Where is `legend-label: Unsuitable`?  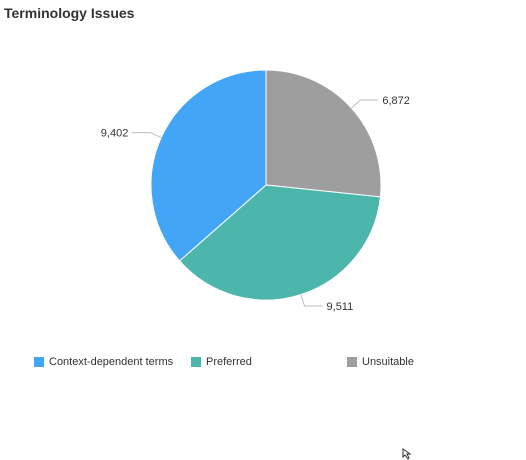
legend-label: Unsuitable is located at coordinates (388, 362).